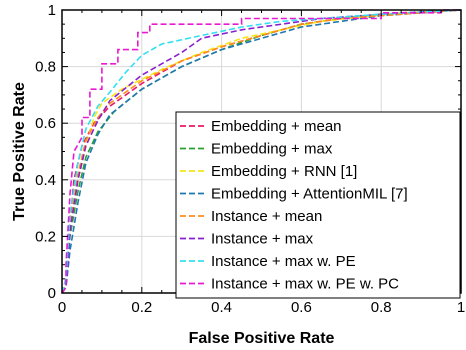 The image size is (466, 350). I want to click on legend-label: Embedding + max, so click(272, 149).